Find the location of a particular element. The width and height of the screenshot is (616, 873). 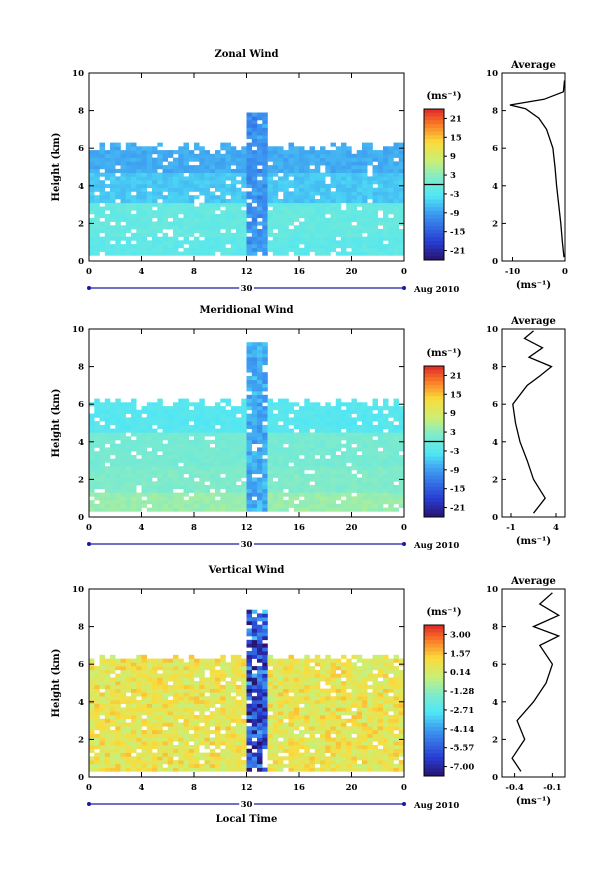

colorbar-tick-label: 0.14 is located at coordinates (460, 673).